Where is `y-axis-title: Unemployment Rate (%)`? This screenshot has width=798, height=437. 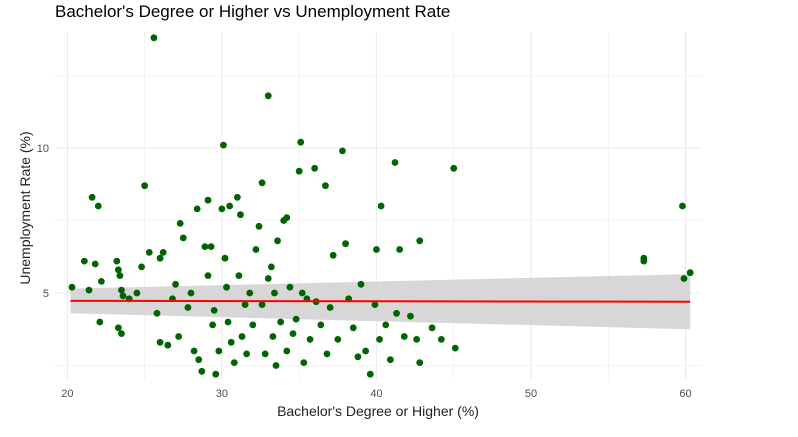 y-axis-title: Unemployment Rate (%) is located at coordinates (25, 207).